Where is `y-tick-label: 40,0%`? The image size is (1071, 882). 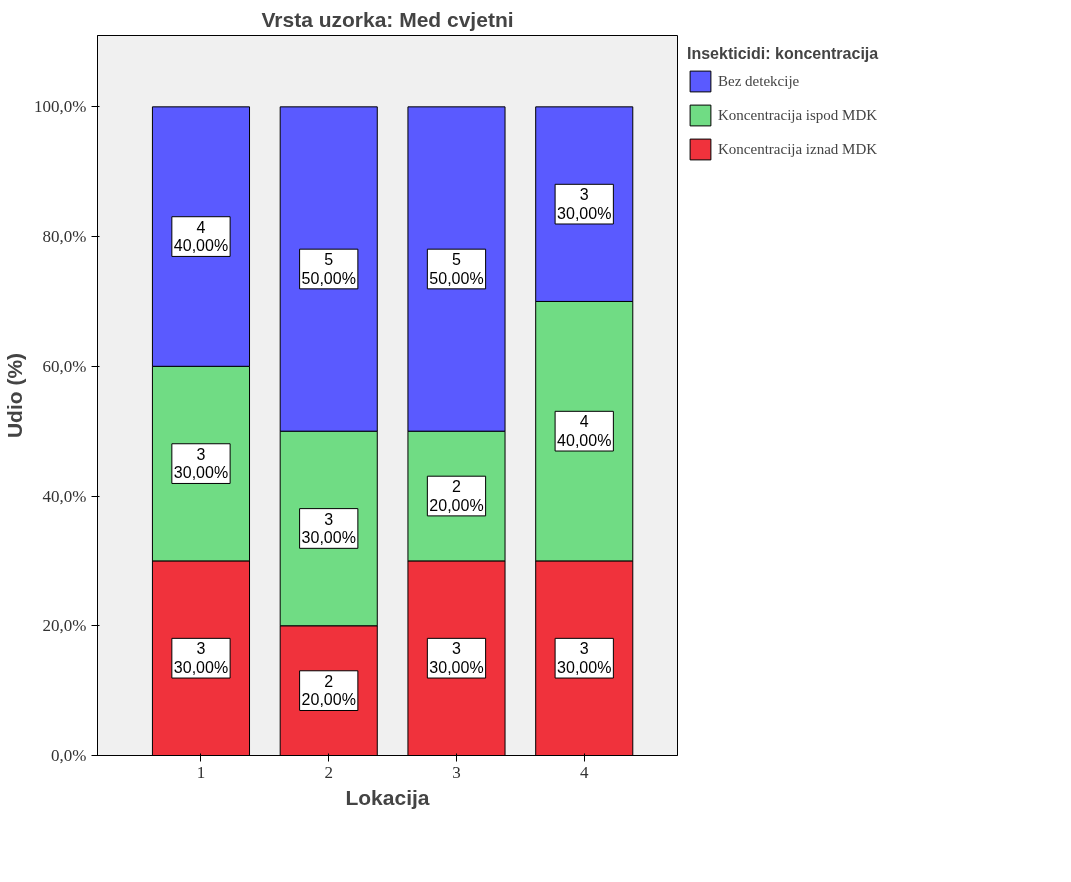
y-tick-label: 40,0% is located at coordinates (64, 496).